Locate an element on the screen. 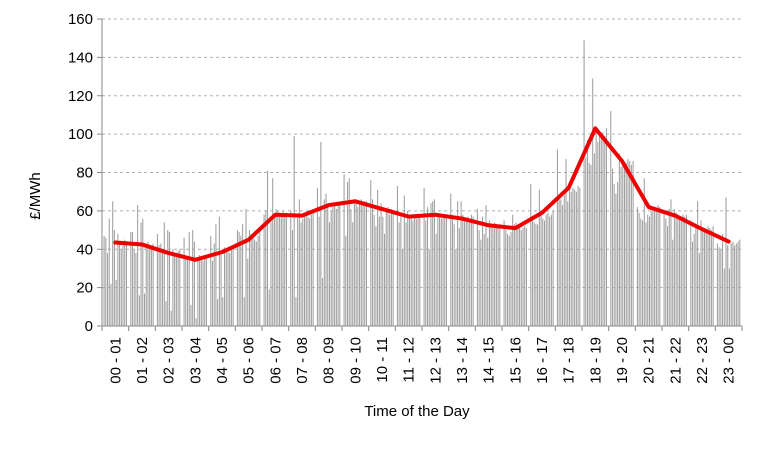 This screenshot has height=451, width=760. x-tick-label: 22 - 23 is located at coordinates (702, 360).